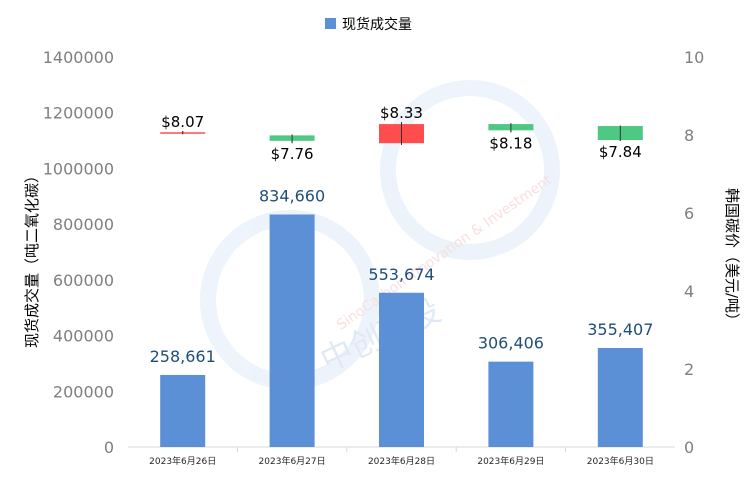  What do you see at coordinates (78, 57) in the screenshot?
I see `left-y-tick-label: 1400000` at bounding box center [78, 57].